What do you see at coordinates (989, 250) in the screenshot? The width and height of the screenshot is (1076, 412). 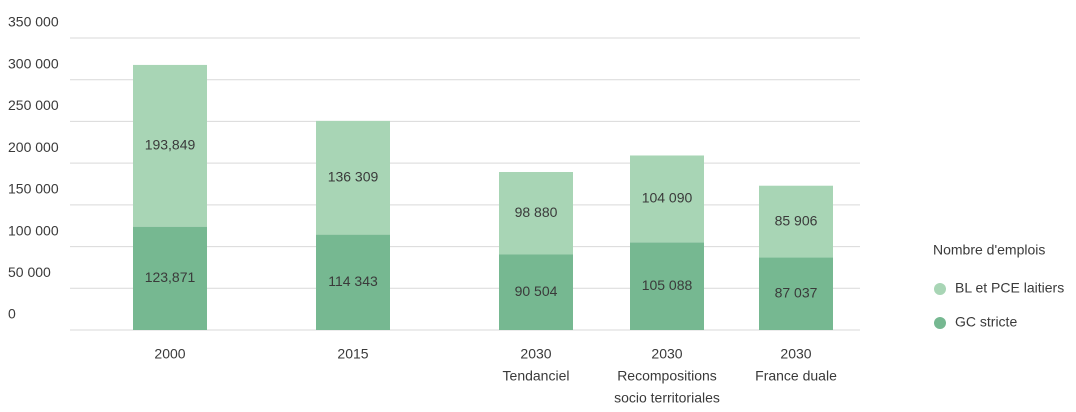 I see `legend-title: Nombre d'emplois` at bounding box center [989, 250].